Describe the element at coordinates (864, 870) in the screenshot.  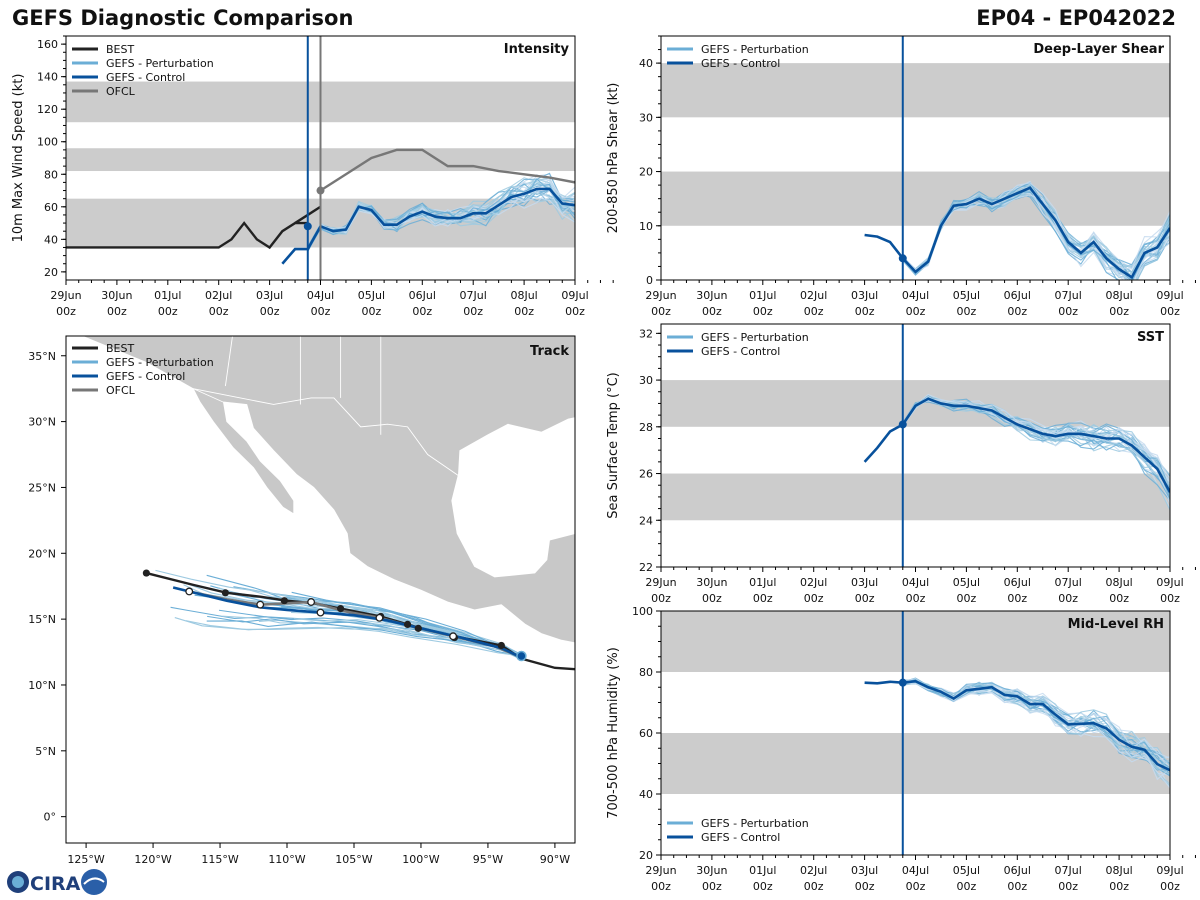
I see `rh-xtick-day: 03Jul` at that location.